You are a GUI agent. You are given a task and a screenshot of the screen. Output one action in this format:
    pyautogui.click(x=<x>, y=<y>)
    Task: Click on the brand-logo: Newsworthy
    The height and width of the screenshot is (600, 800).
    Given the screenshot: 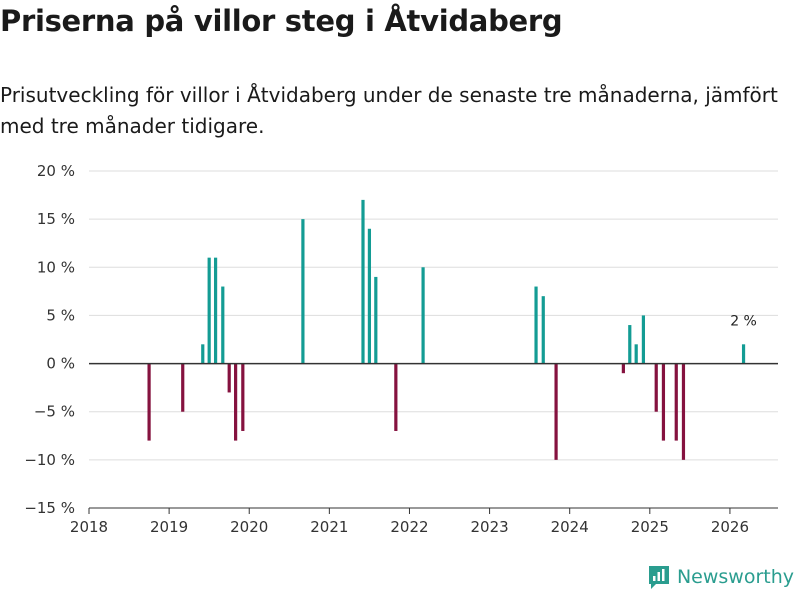 What is the action you would take?
    pyautogui.click(x=720, y=577)
    